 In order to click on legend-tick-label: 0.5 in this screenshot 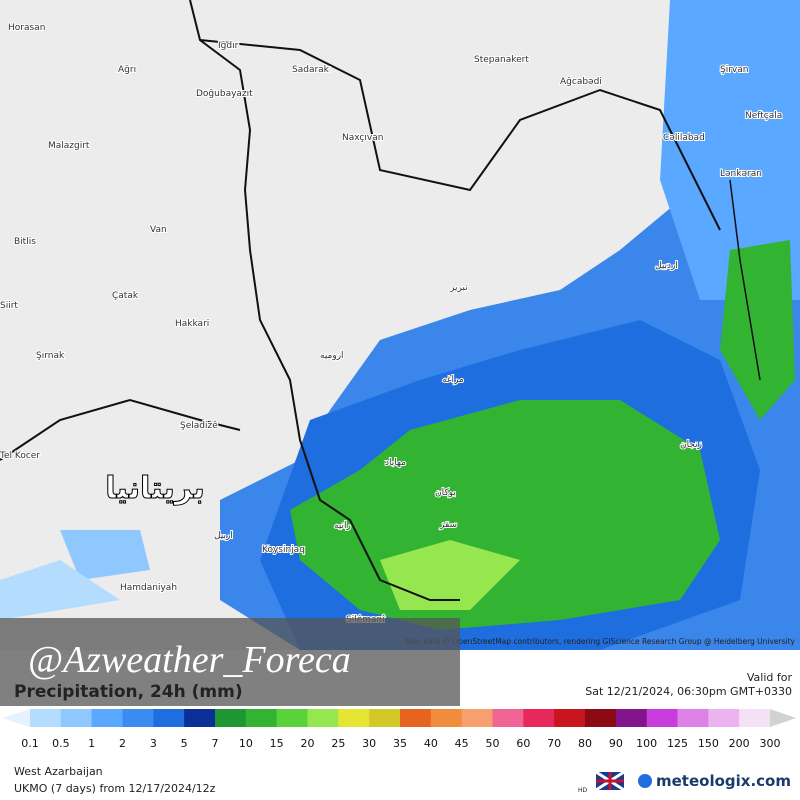, I will do `click(61, 743)`.